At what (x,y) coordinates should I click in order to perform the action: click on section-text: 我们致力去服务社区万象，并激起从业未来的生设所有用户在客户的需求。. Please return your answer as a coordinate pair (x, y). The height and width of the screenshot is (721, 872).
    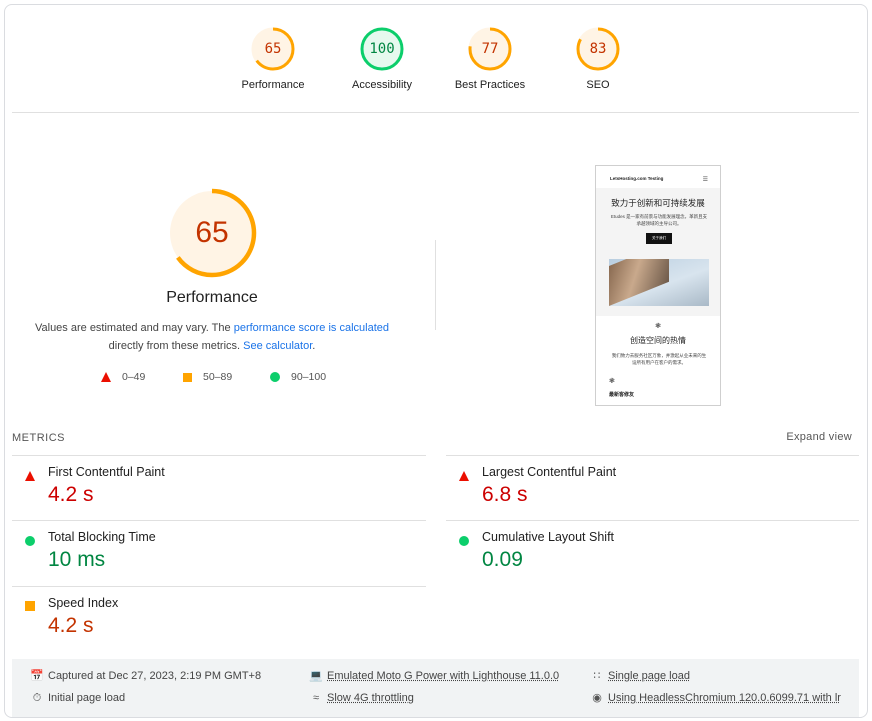
    Looking at the image, I should click on (659, 359).